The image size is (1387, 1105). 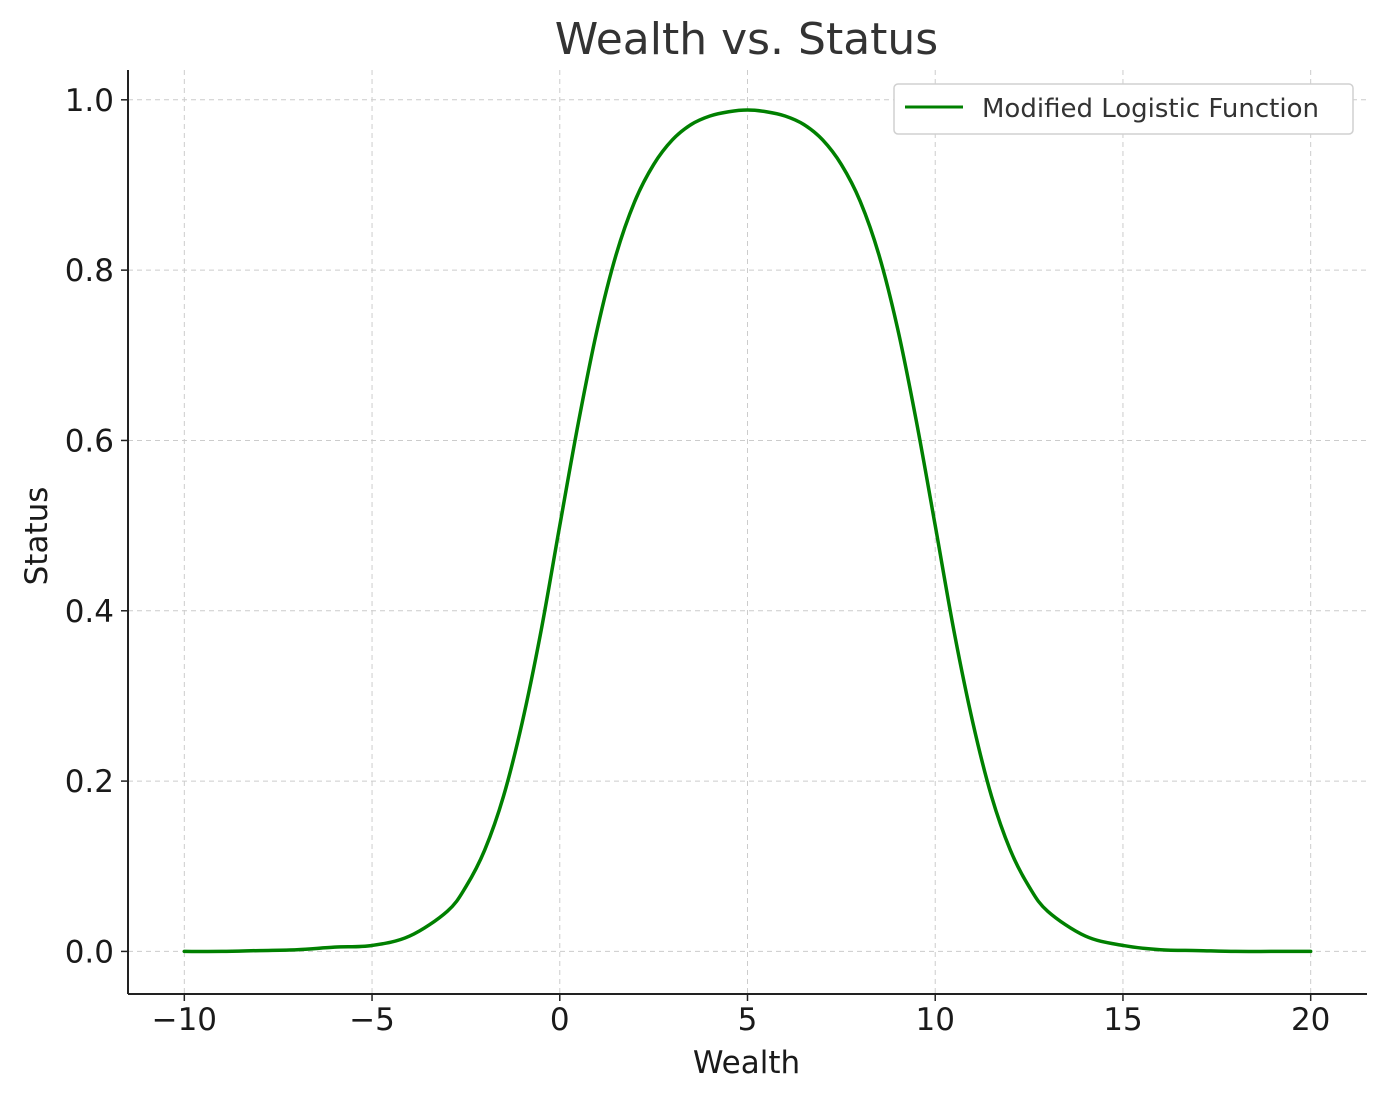 I want to click on y-tick-label-1: 0.2, so click(x=89, y=782).